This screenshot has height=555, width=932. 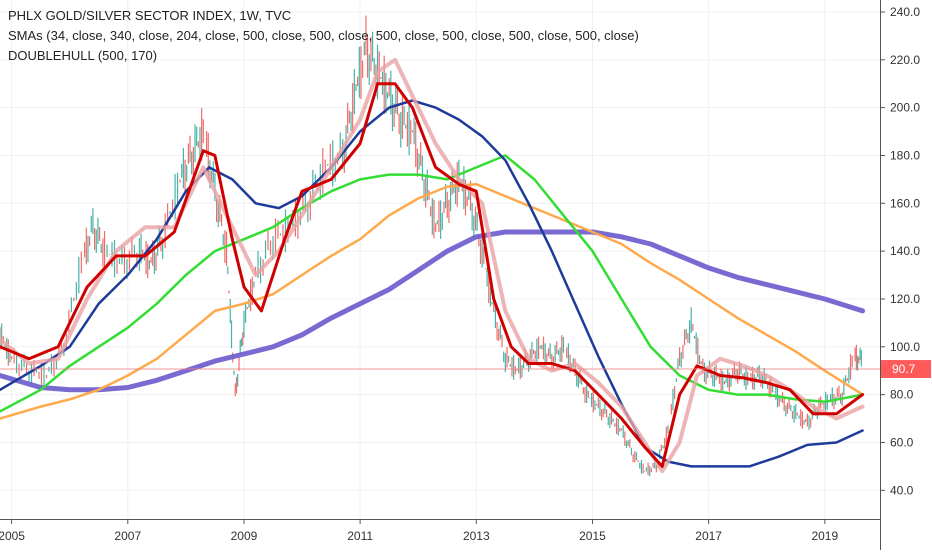 I want to click on x-tick-label-5: 2015, so click(x=592, y=536).